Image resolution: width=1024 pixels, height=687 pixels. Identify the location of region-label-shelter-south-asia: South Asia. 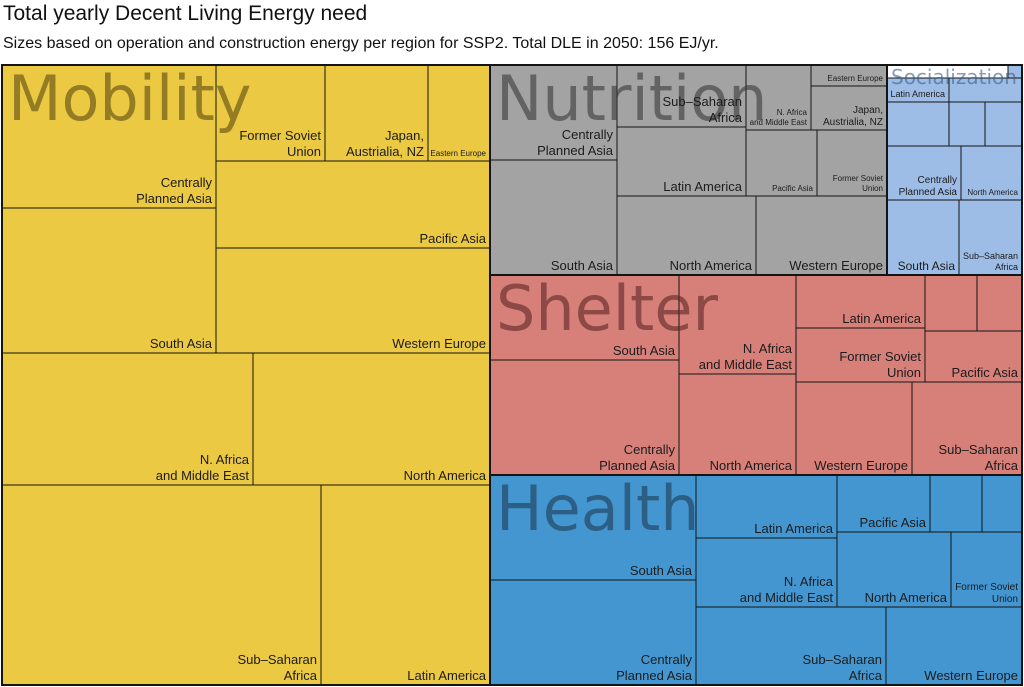
(644, 350).